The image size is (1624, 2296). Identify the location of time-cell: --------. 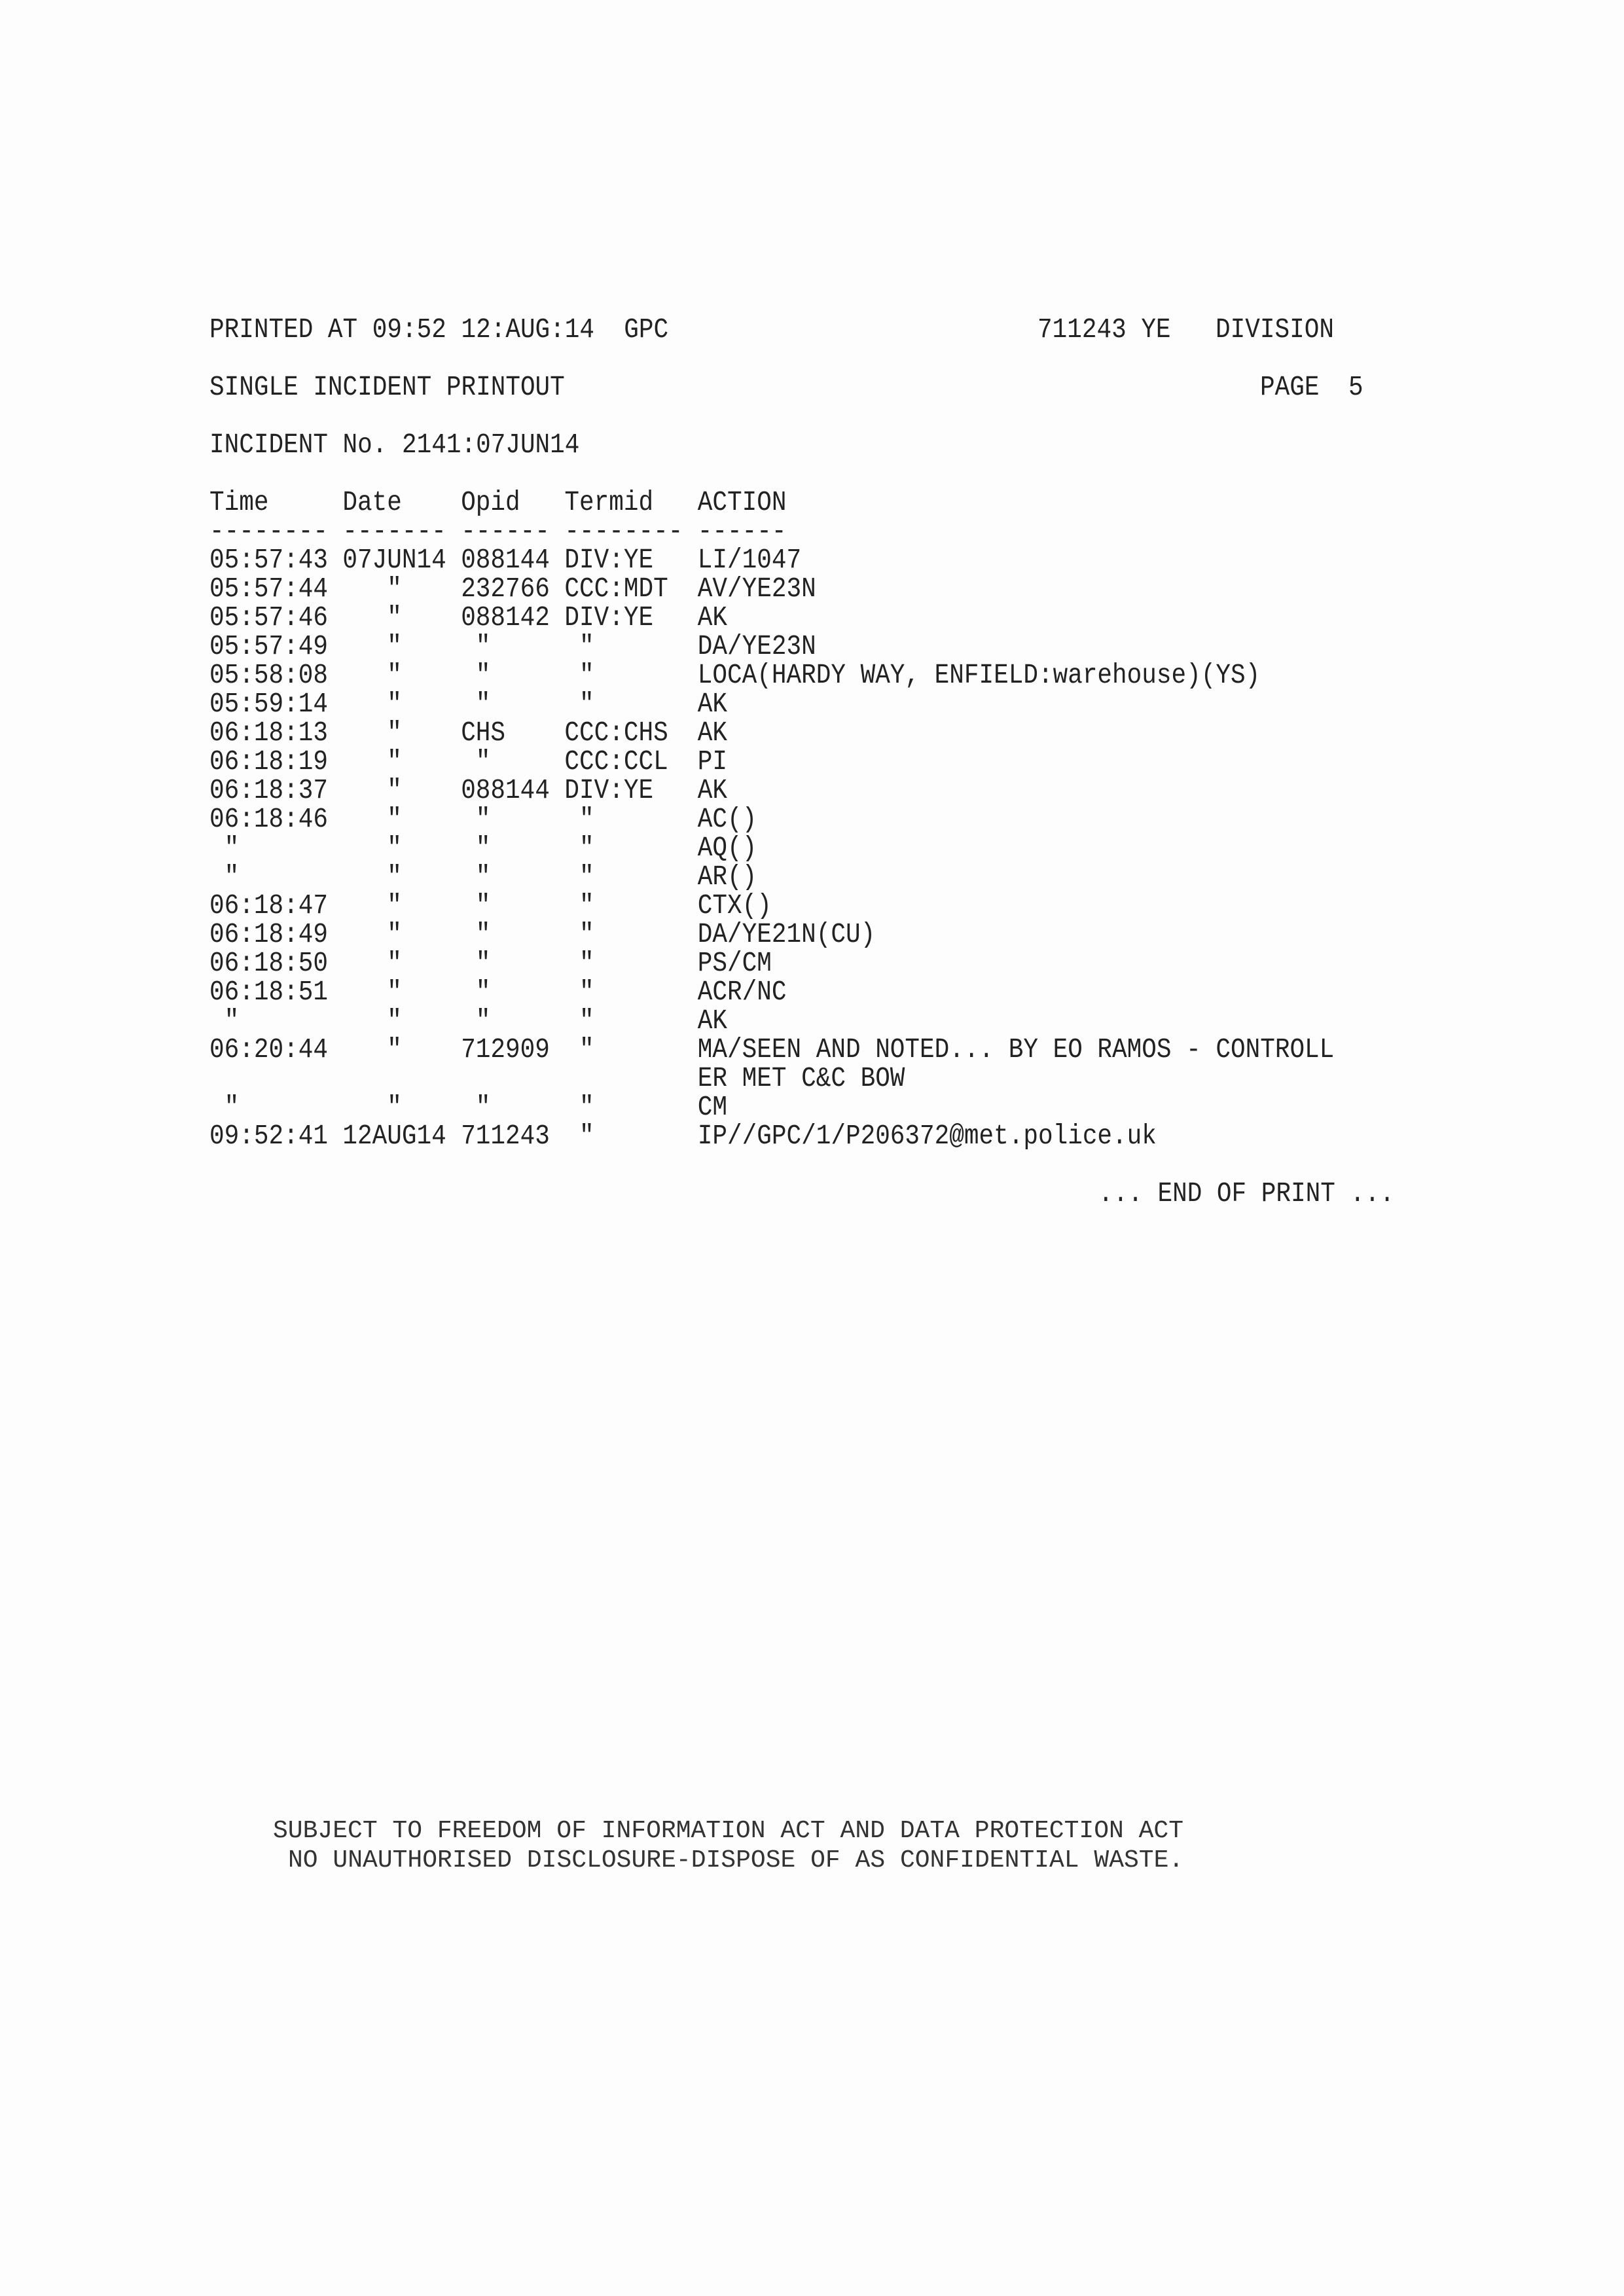
(268, 532).